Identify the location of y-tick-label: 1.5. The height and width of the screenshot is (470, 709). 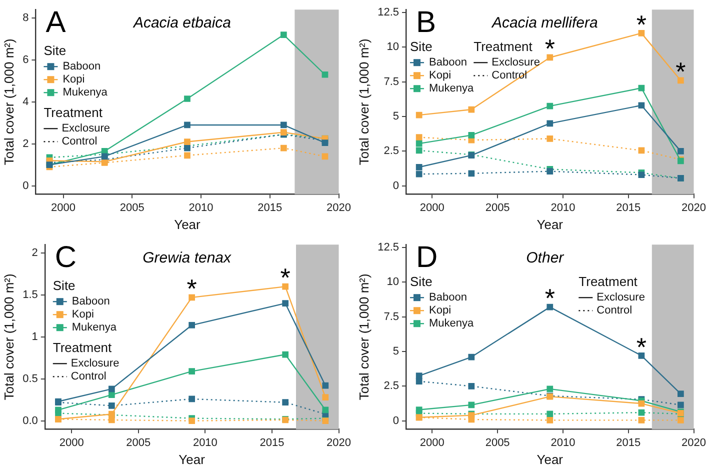
(30, 294).